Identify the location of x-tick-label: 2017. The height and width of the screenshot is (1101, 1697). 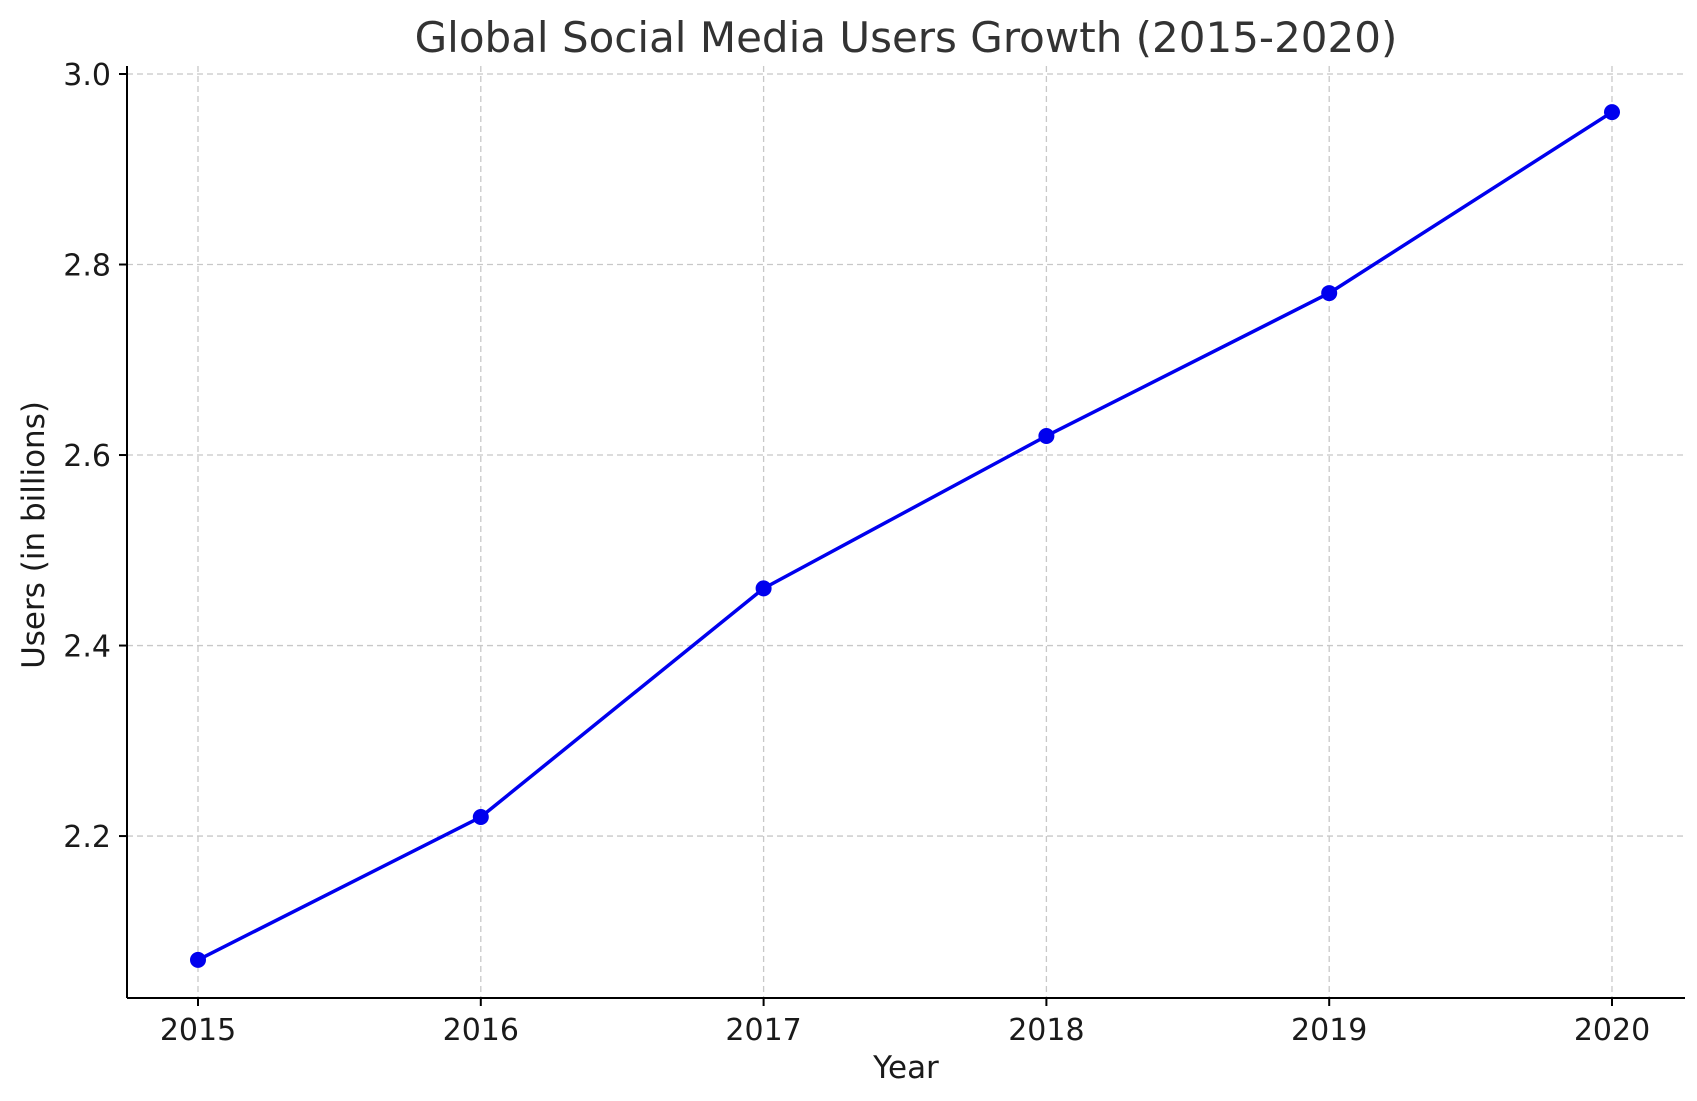
(763, 1030).